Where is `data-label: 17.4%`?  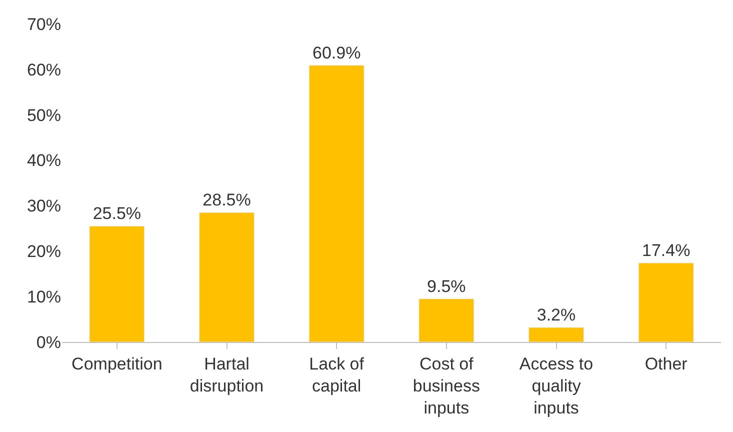 data-label: 17.4% is located at coordinates (666, 250).